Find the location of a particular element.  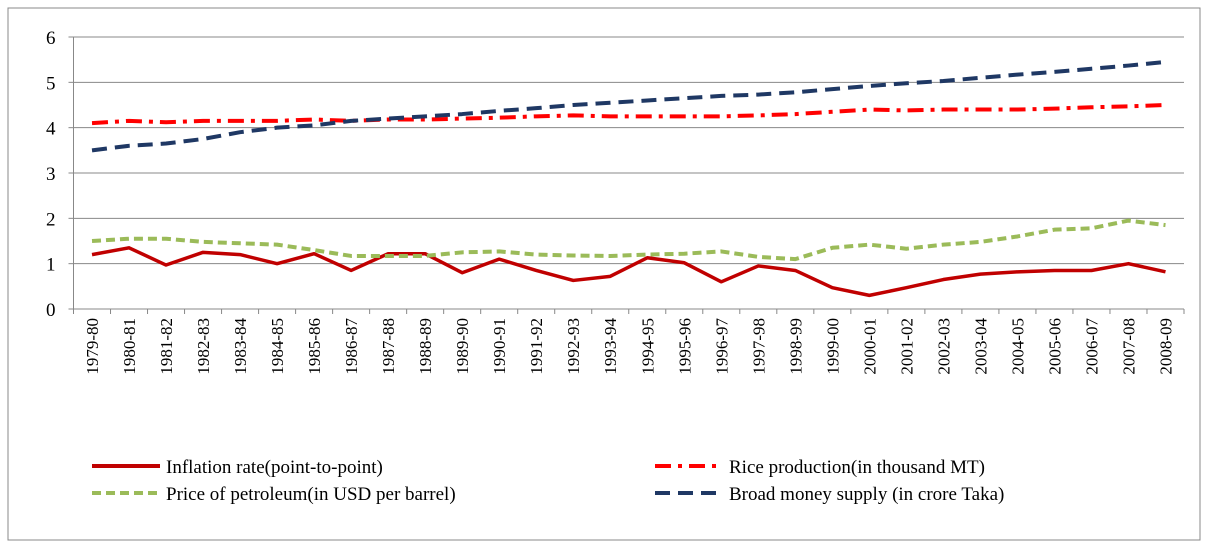

x-tick-label: 1995-96 is located at coordinates (684, 346).